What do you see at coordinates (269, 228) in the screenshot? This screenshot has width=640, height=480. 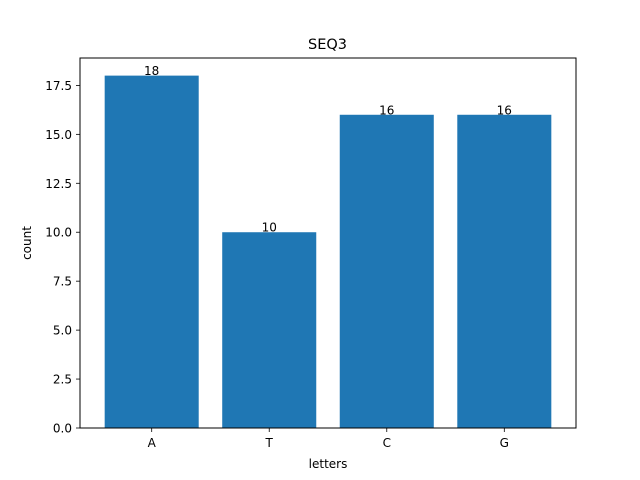 I see `data-label-T: 10` at bounding box center [269, 228].